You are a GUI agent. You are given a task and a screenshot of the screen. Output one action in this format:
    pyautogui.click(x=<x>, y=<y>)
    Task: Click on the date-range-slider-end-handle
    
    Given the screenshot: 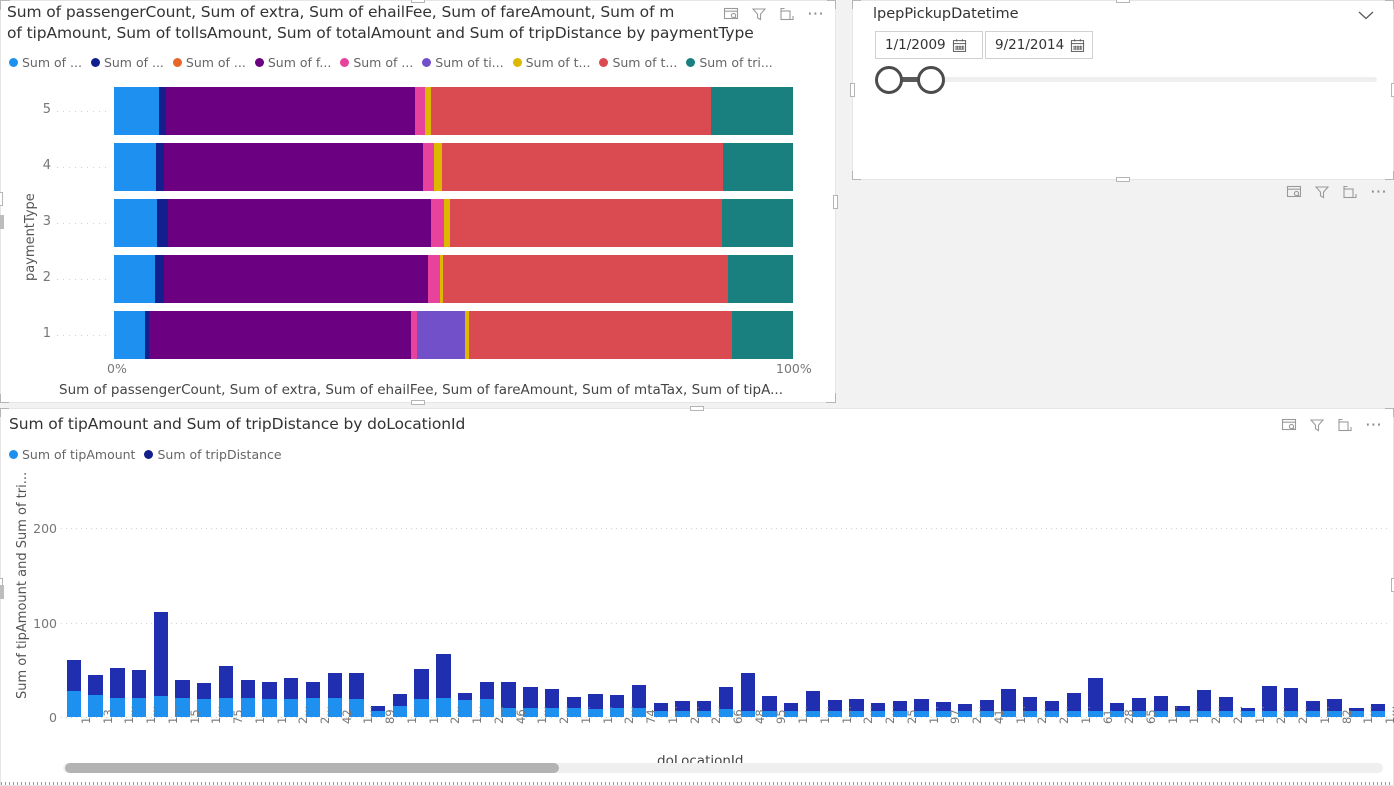 What is the action you would take?
    pyautogui.click(x=931, y=80)
    